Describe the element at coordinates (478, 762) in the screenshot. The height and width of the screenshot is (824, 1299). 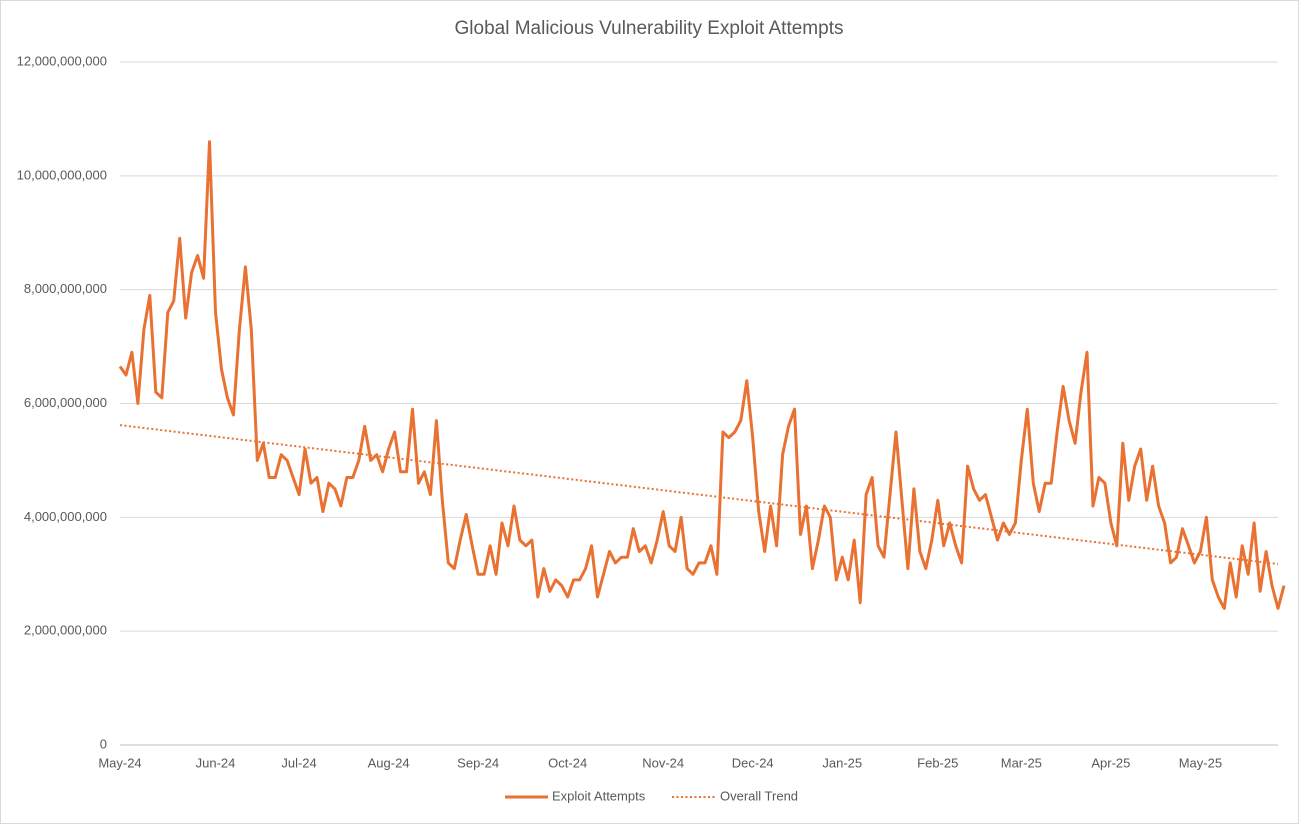
I see `x-tick-label: Sep-24` at that location.